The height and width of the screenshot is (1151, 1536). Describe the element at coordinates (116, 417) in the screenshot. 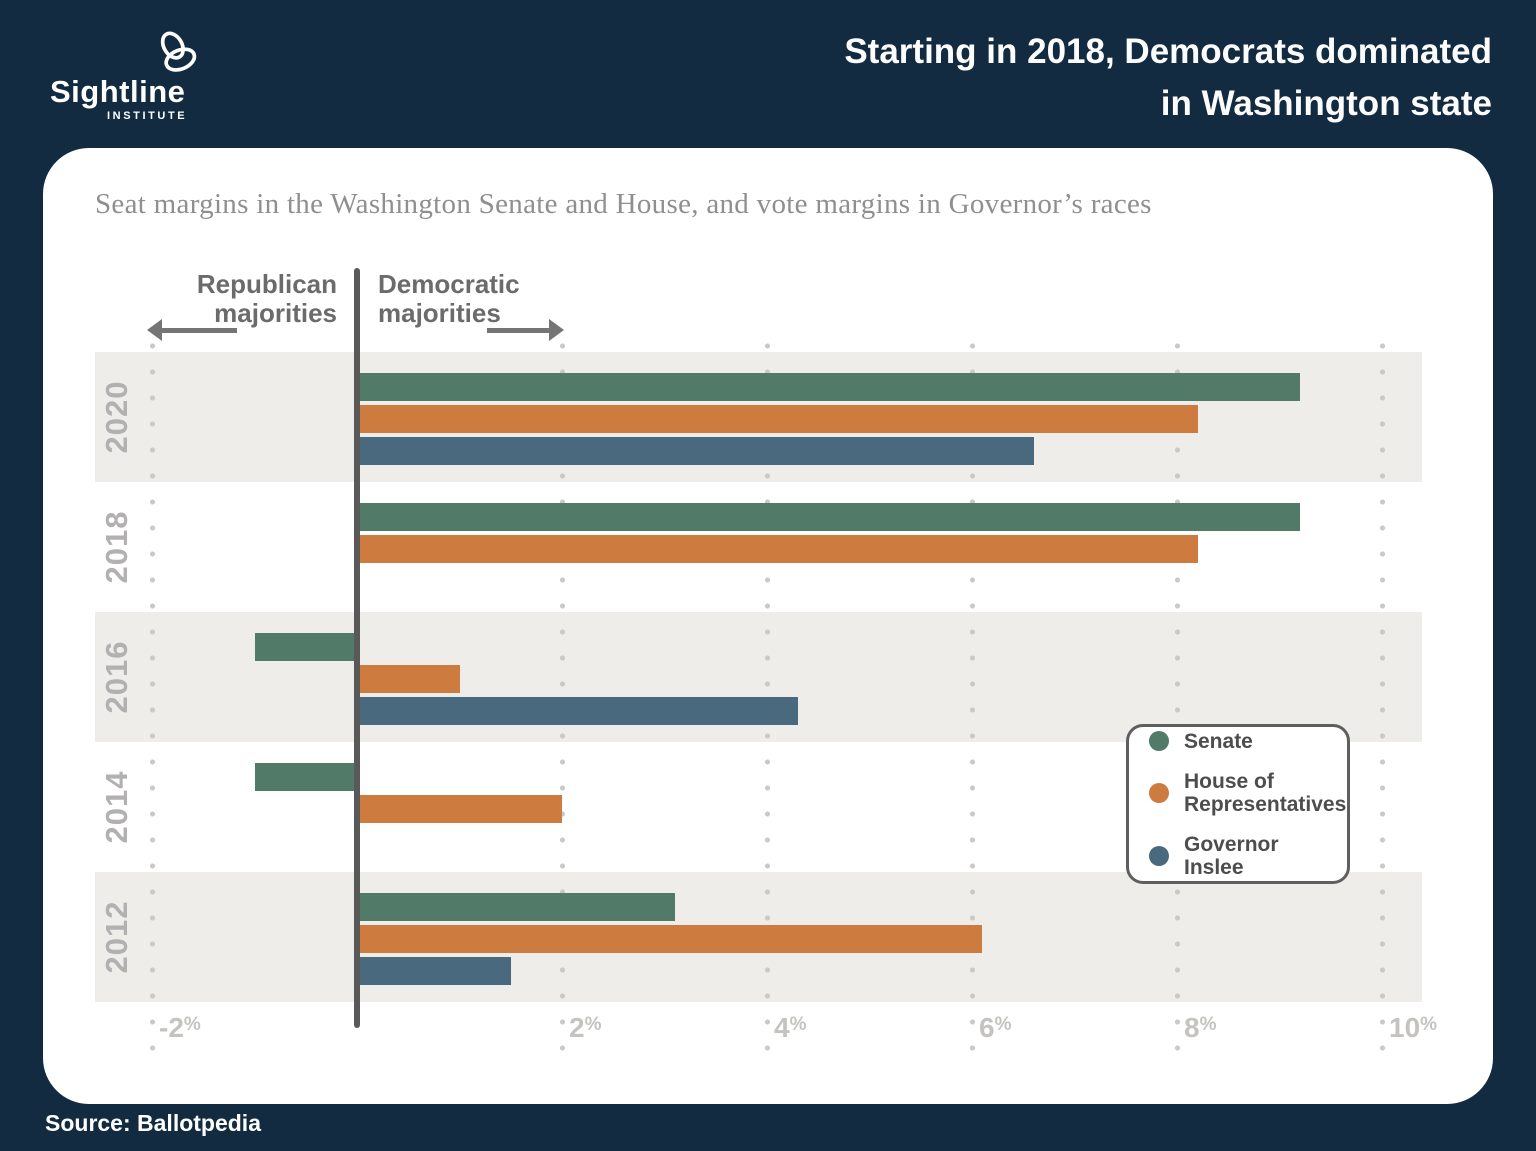

I see `year-label-2020: 2020` at that location.